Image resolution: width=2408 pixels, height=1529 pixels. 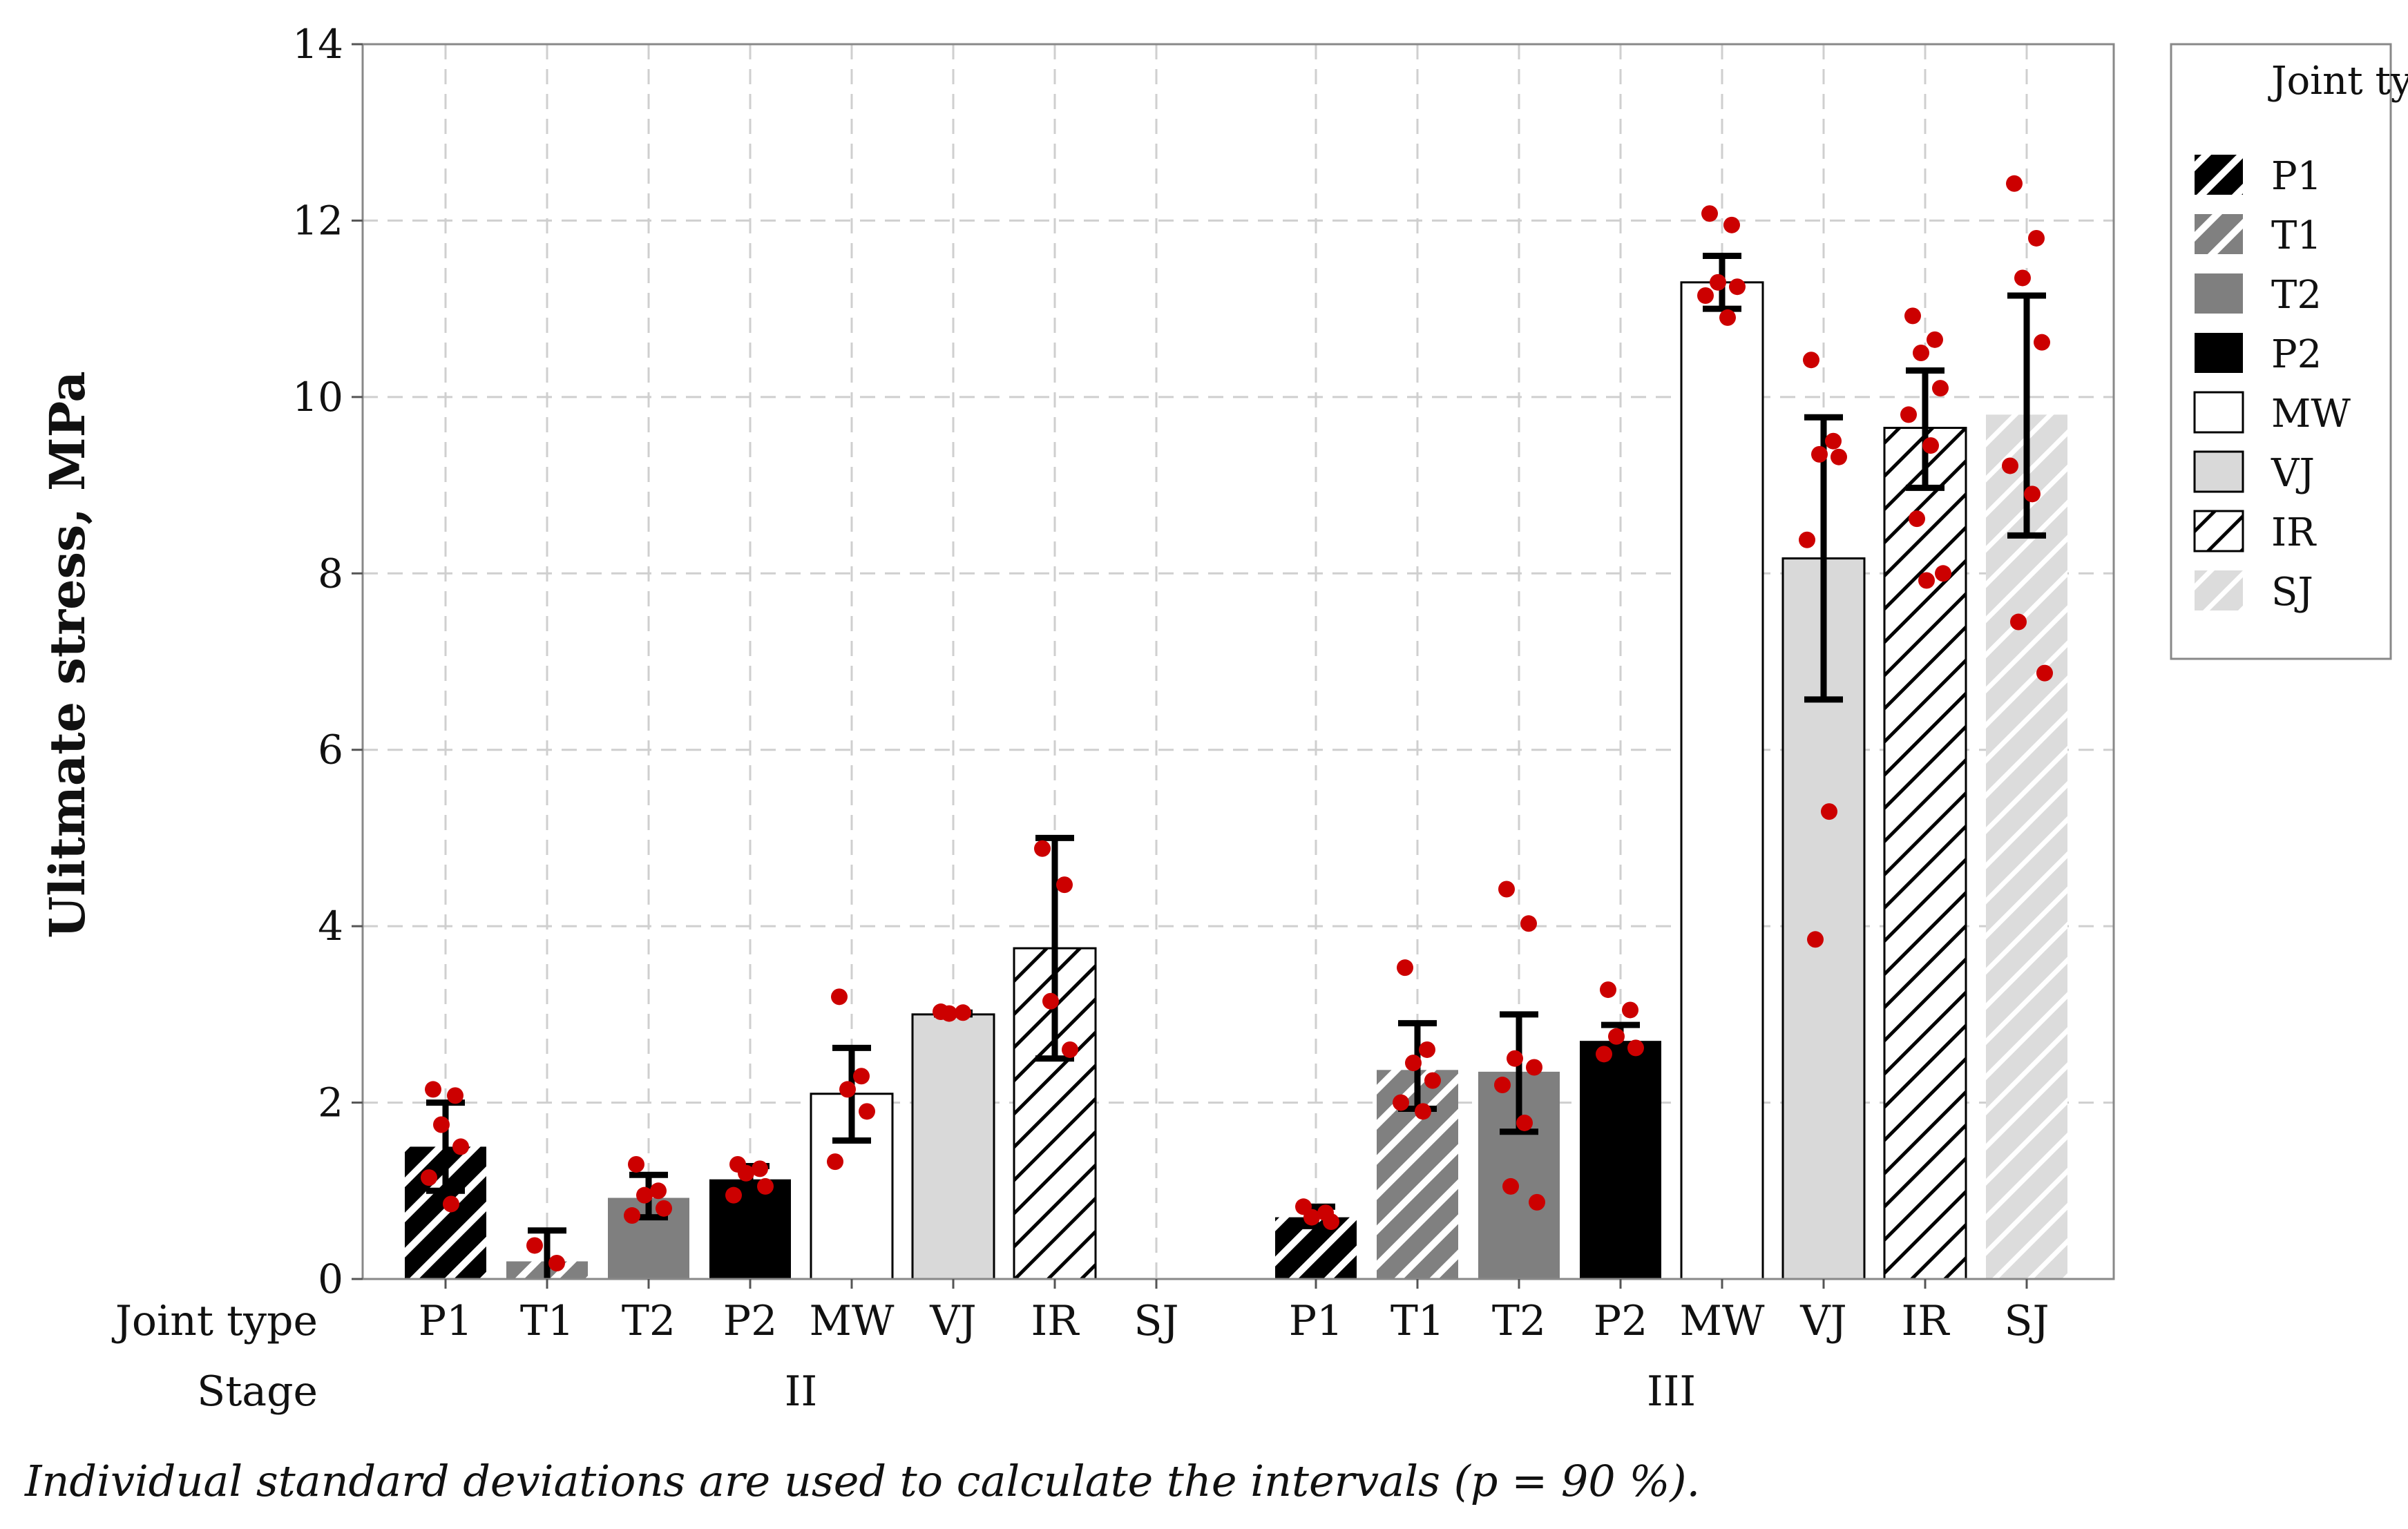 What do you see at coordinates (1823, 558) in the screenshot?
I see `error-bar-III-VJ` at bounding box center [1823, 558].